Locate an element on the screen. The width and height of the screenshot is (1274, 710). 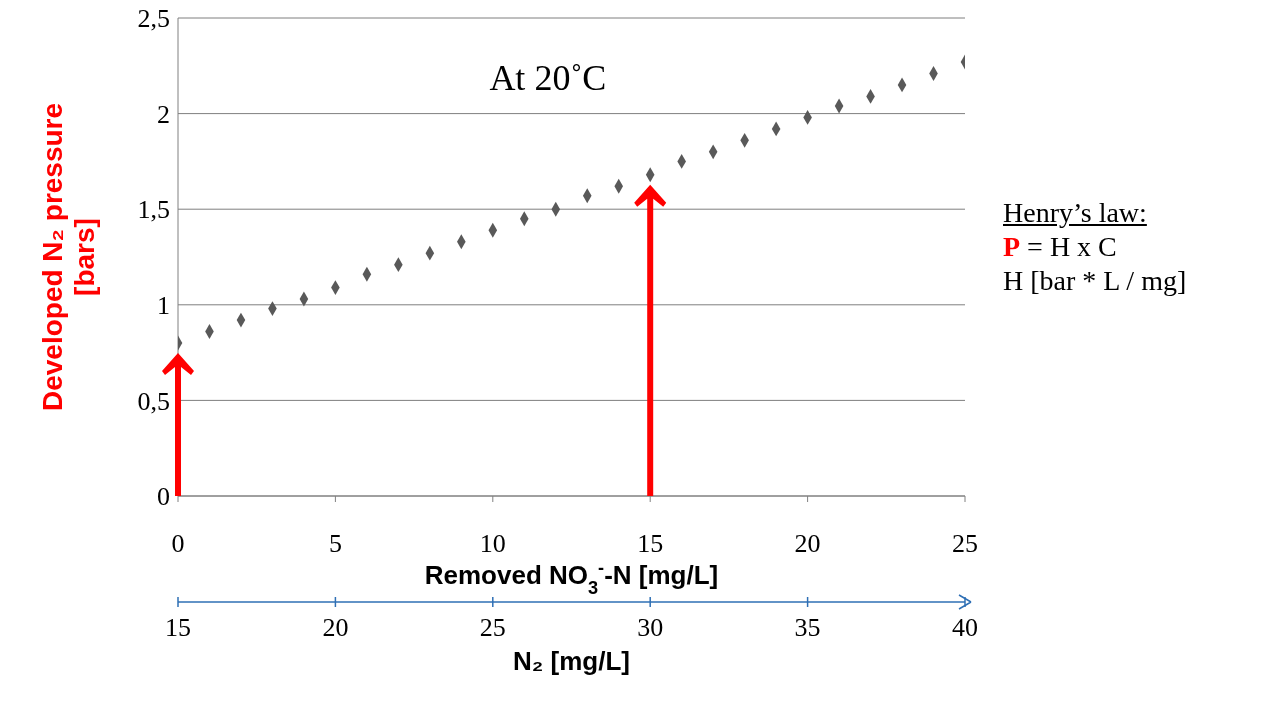
x-axis-title: Removed NO$_{3}$$^{-}$-N [mg/L] is located at coordinates (571, 578).